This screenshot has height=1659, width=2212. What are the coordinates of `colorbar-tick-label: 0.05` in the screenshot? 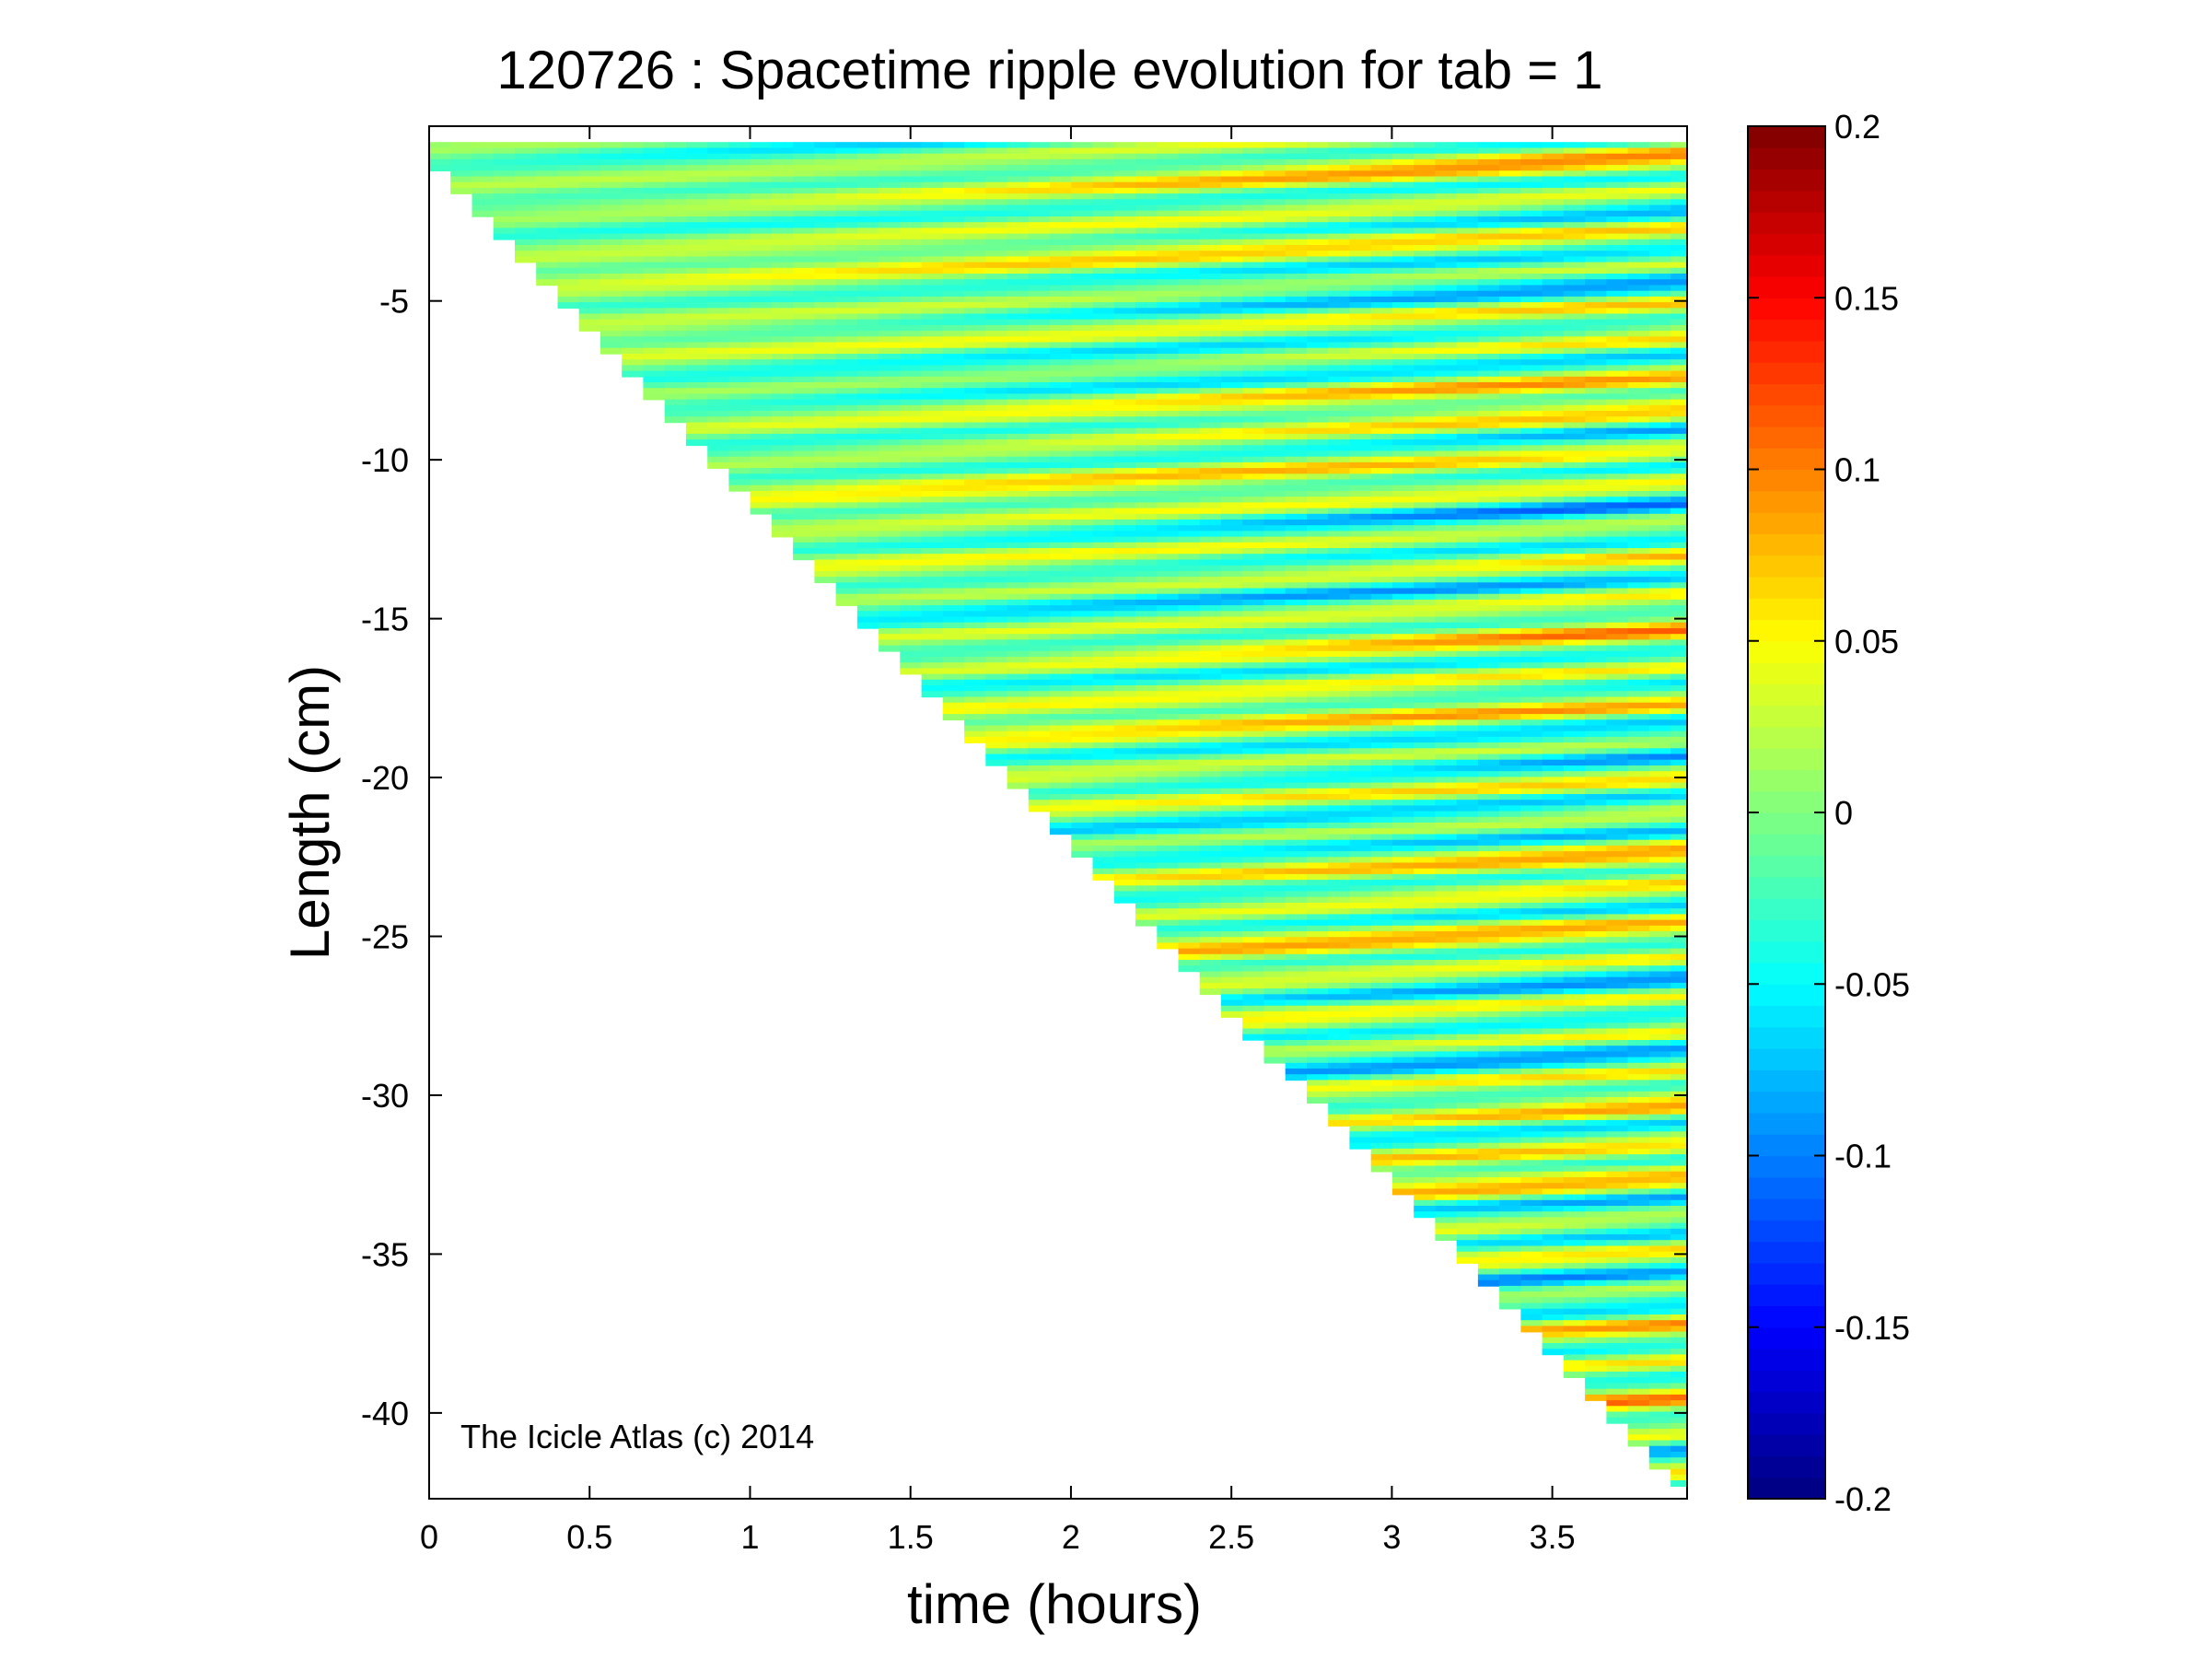 It's located at (1867, 641).